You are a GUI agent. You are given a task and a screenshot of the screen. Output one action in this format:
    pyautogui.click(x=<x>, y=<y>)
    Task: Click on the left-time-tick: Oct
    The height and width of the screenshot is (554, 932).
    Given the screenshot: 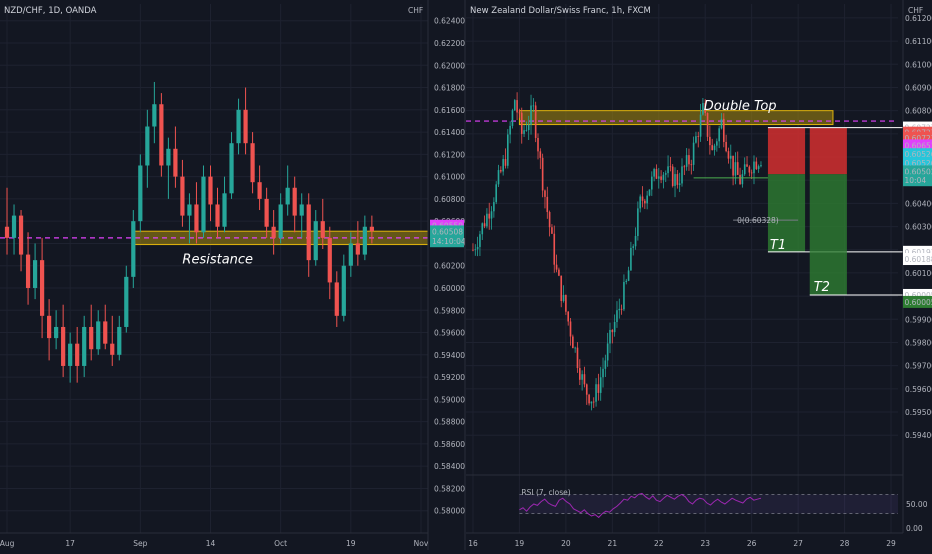 What is the action you would take?
    pyautogui.click(x=280, y=543)
    